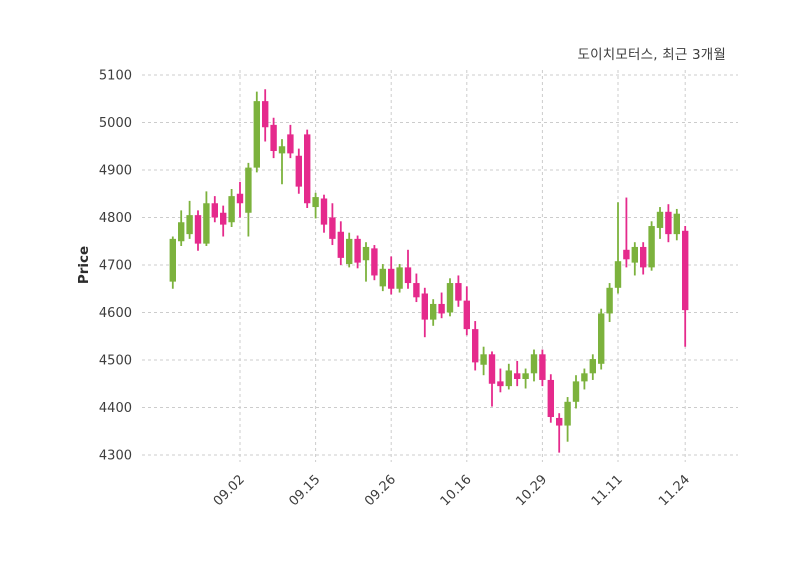 The width and height of the screenshot is (800, 575). I want to click on y-tick-label: 4400, so click(115, 408).